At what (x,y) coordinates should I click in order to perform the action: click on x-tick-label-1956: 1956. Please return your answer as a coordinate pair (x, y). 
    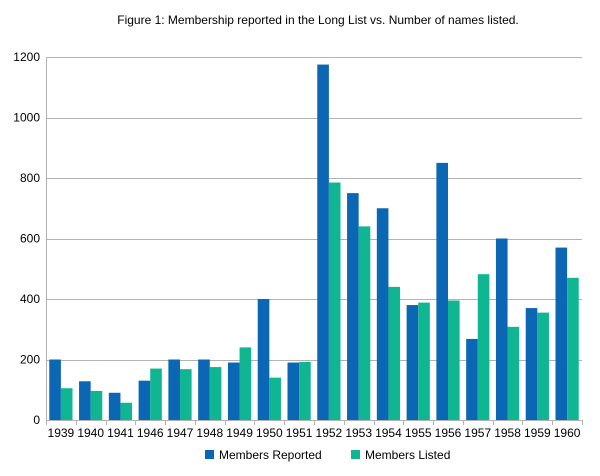
    Looking at the image, I should click on (448, 433).